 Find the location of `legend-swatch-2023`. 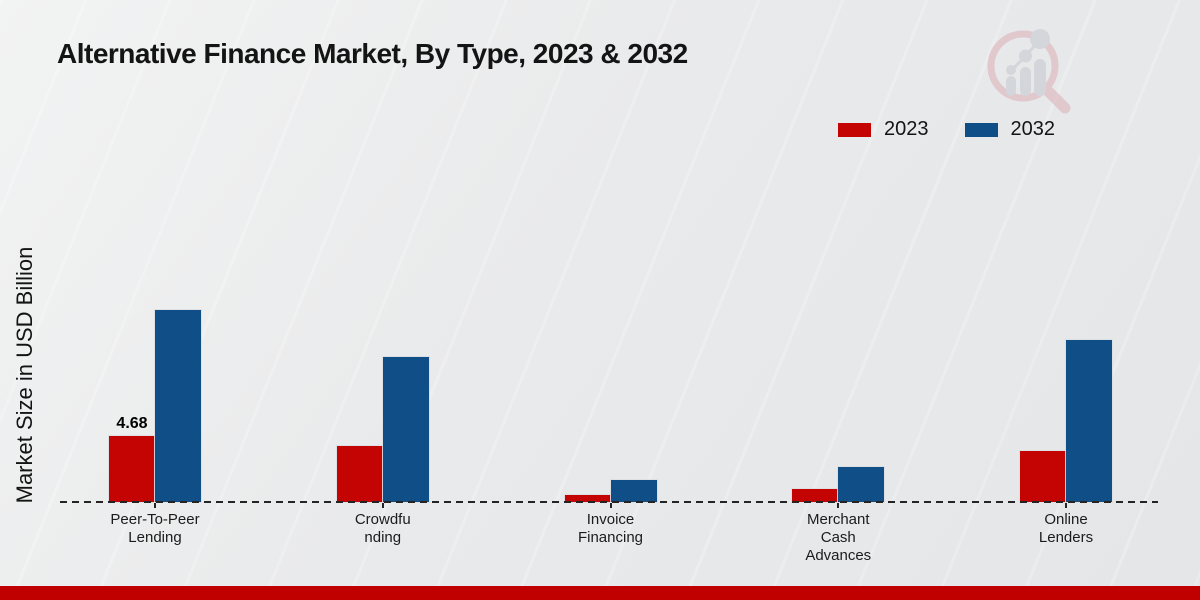

legend-swatch-2023 is located at coordinates (854, 129).